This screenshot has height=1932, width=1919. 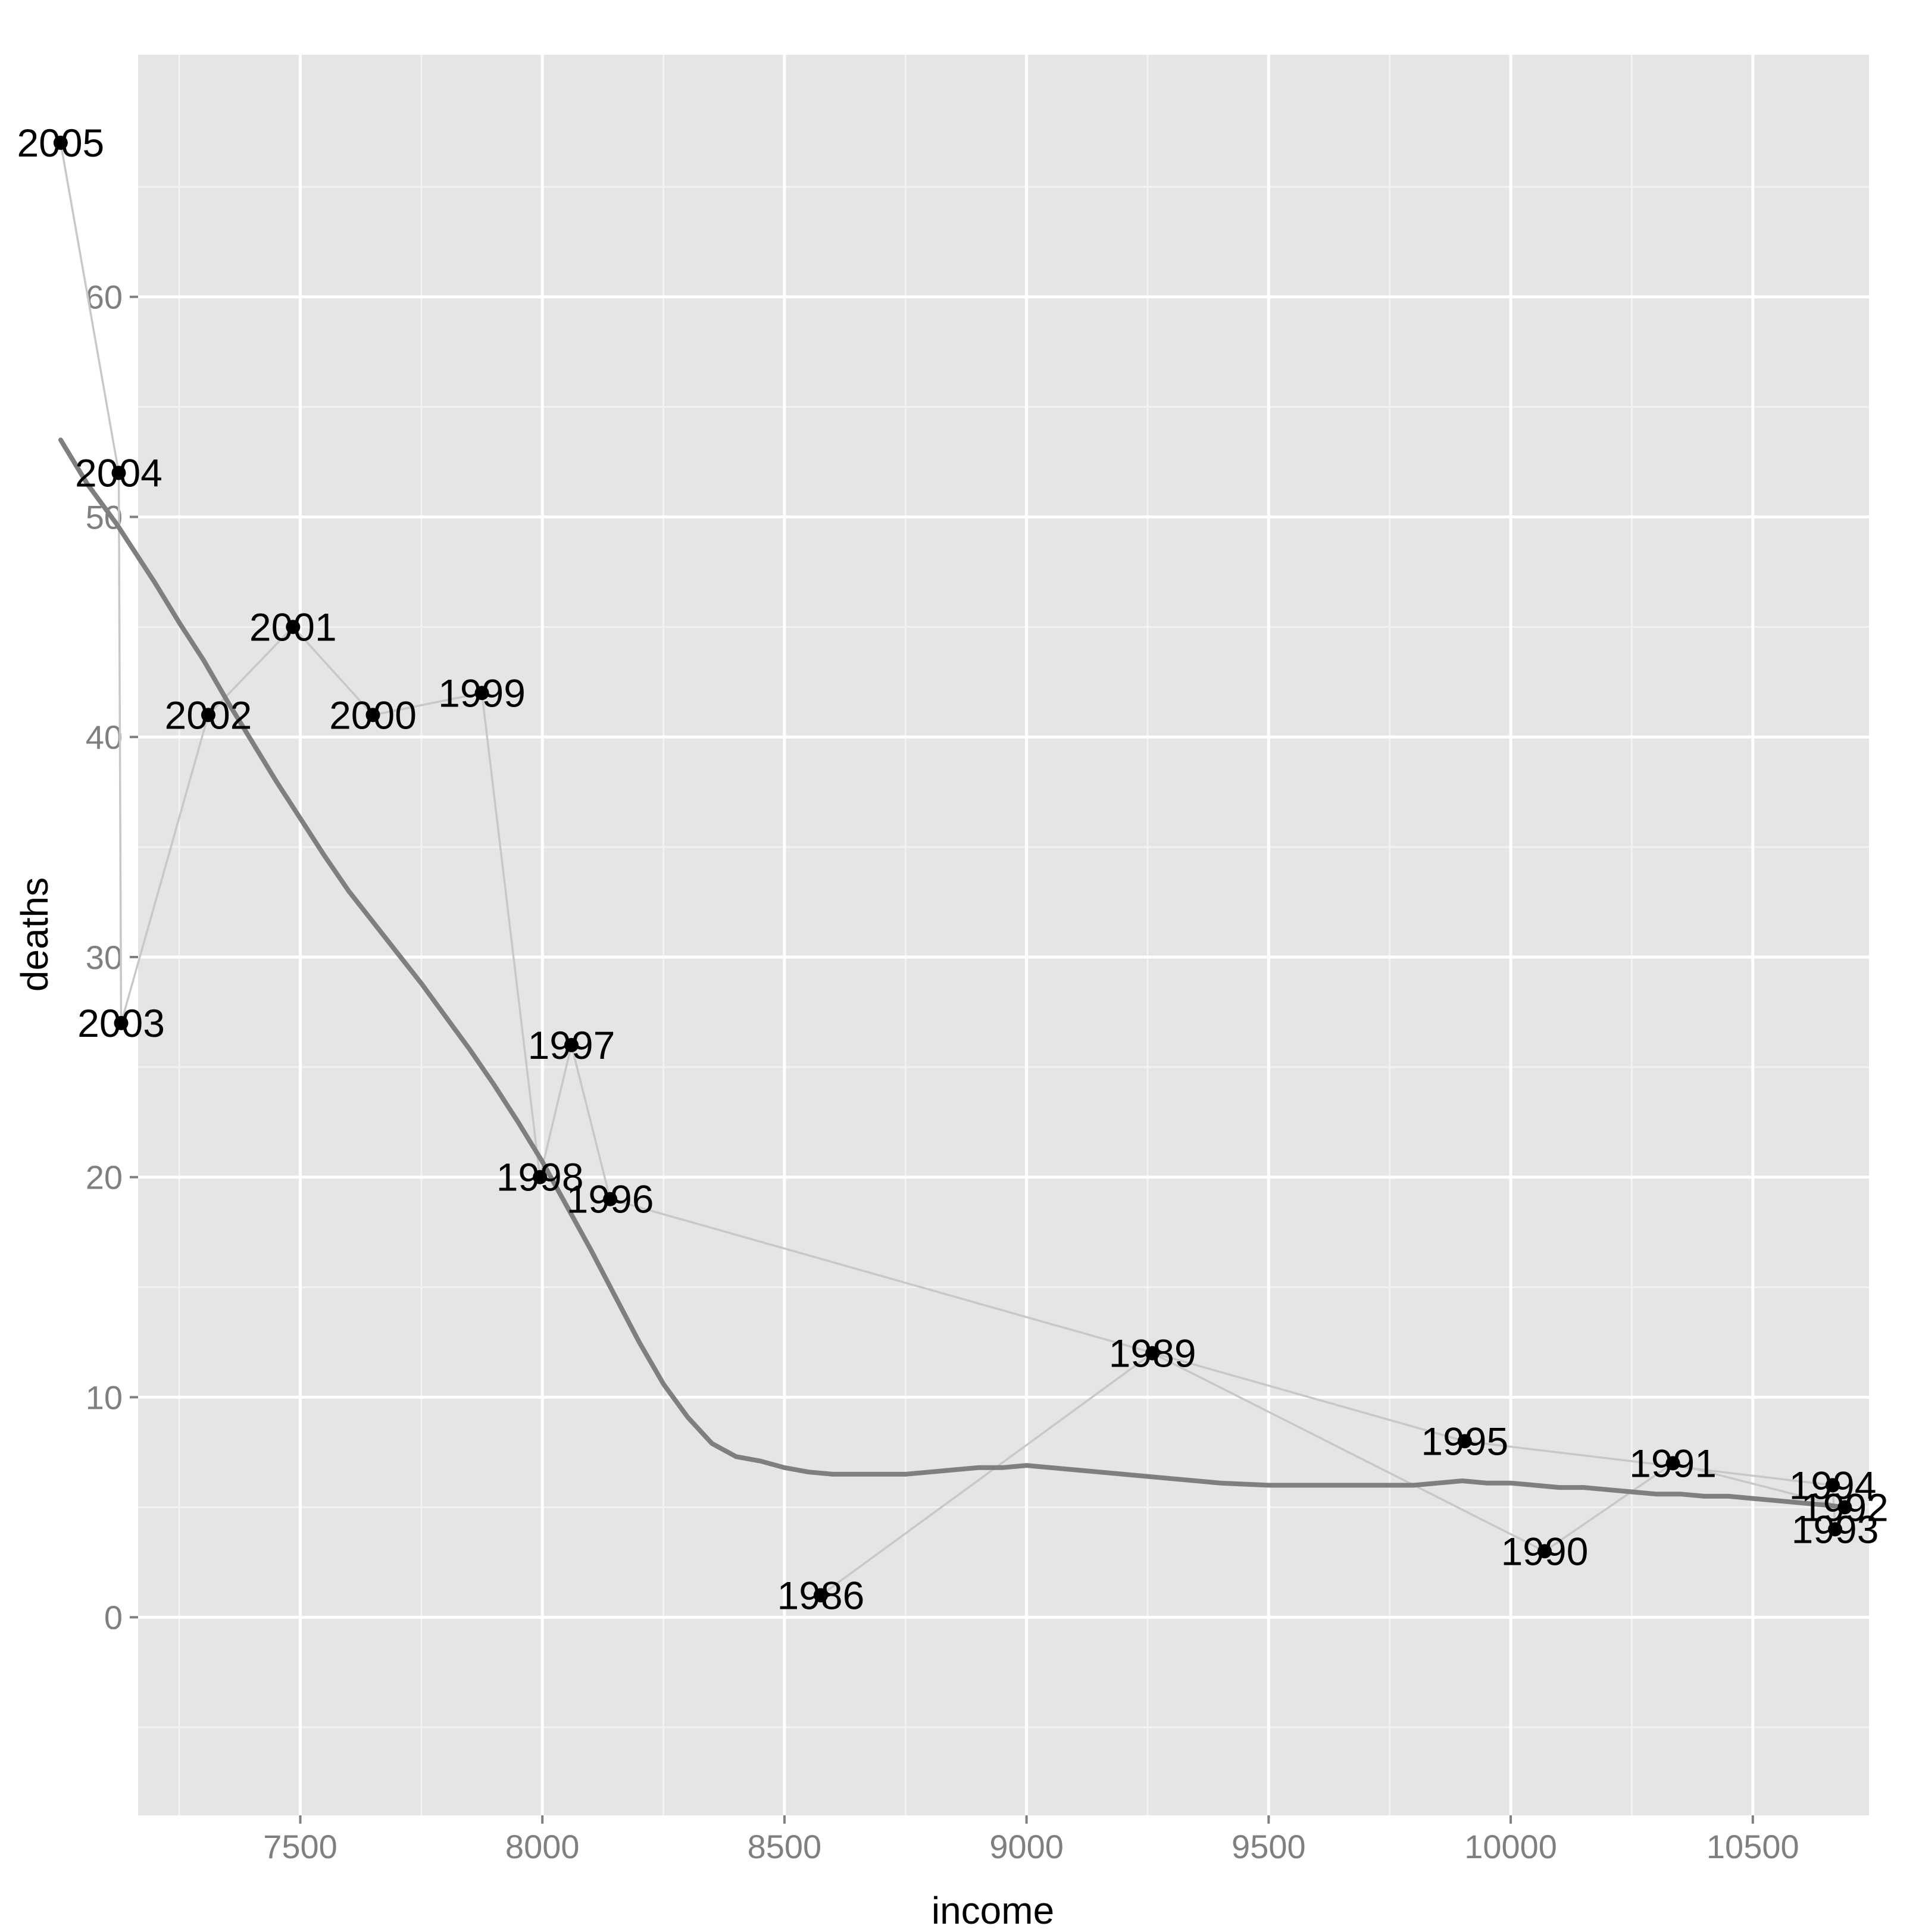 I want to click on x-tick-label: 8500, so click(x=785, y=1846).